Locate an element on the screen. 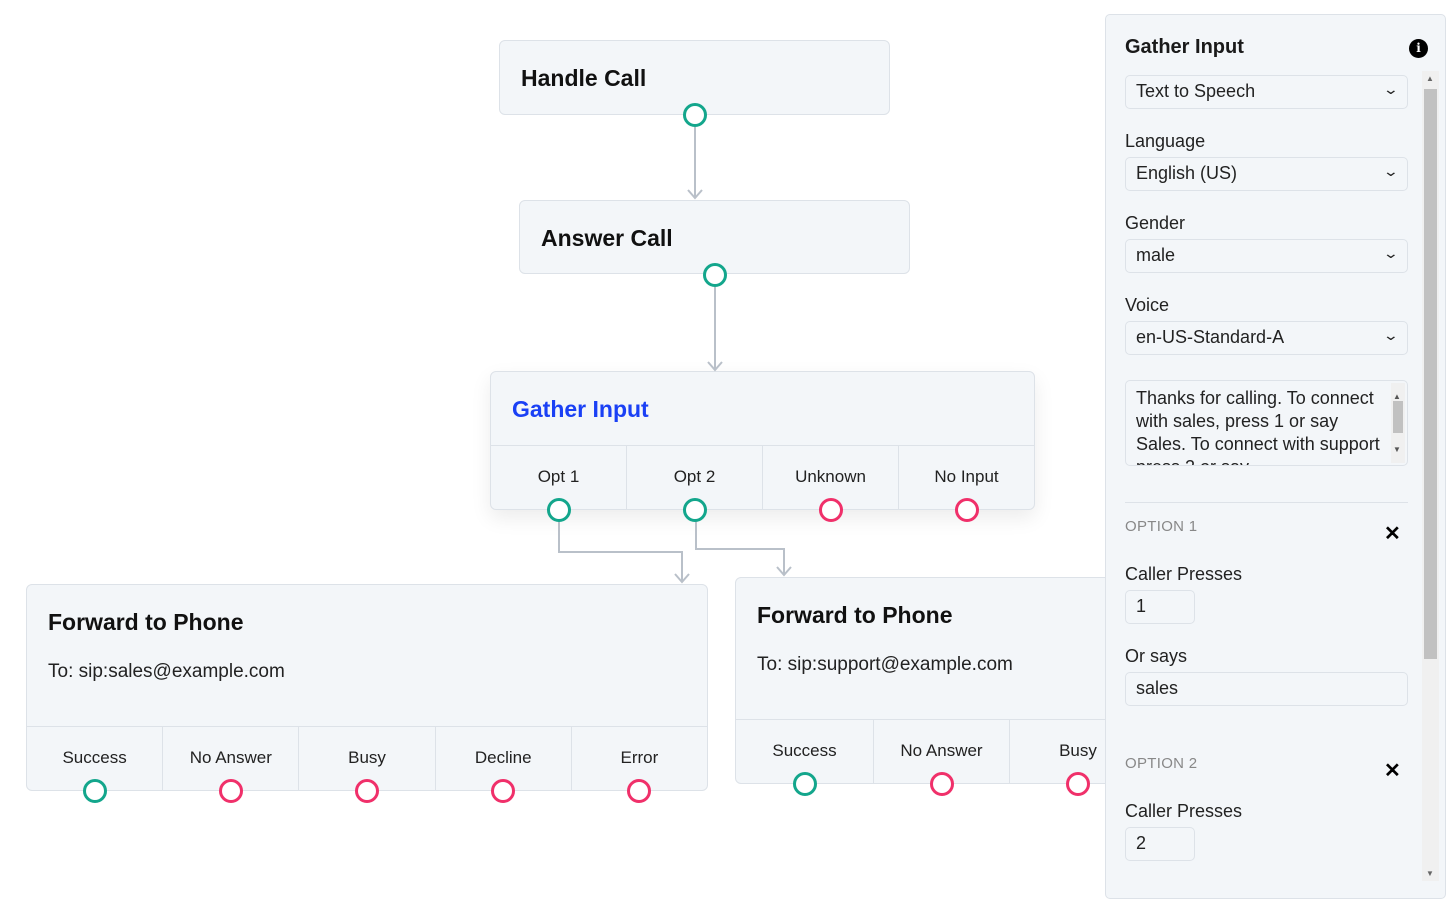  voice-value: en-US-Standard-A is located at coordinates (1210, 337).